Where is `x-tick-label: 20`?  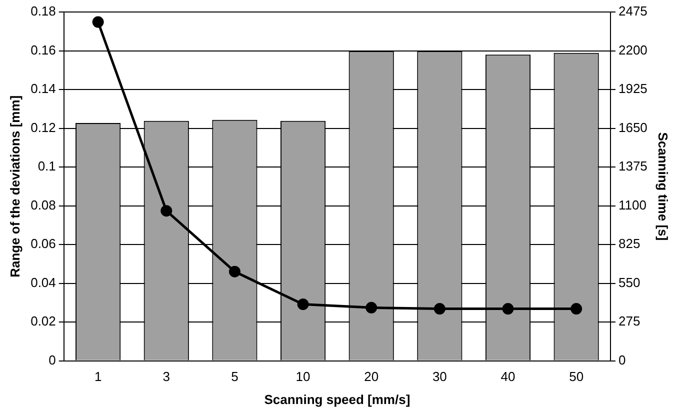 x-tick-label: 20 is located at coordinates (371, 376).